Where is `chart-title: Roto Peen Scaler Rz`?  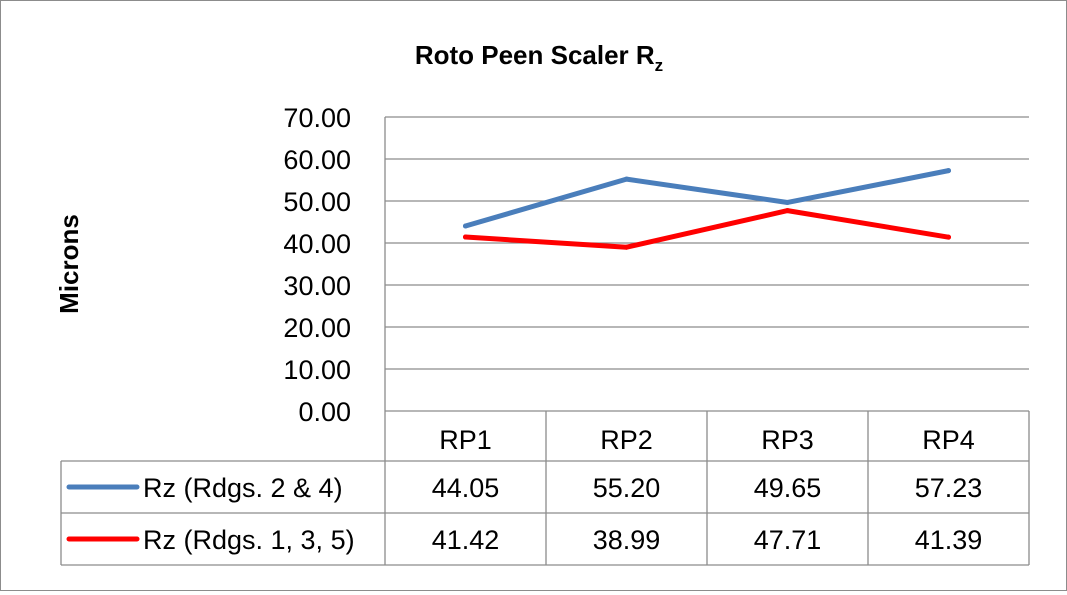 chart-title: Roto Peen Scaler Rz is located at coordinates (539, 57).